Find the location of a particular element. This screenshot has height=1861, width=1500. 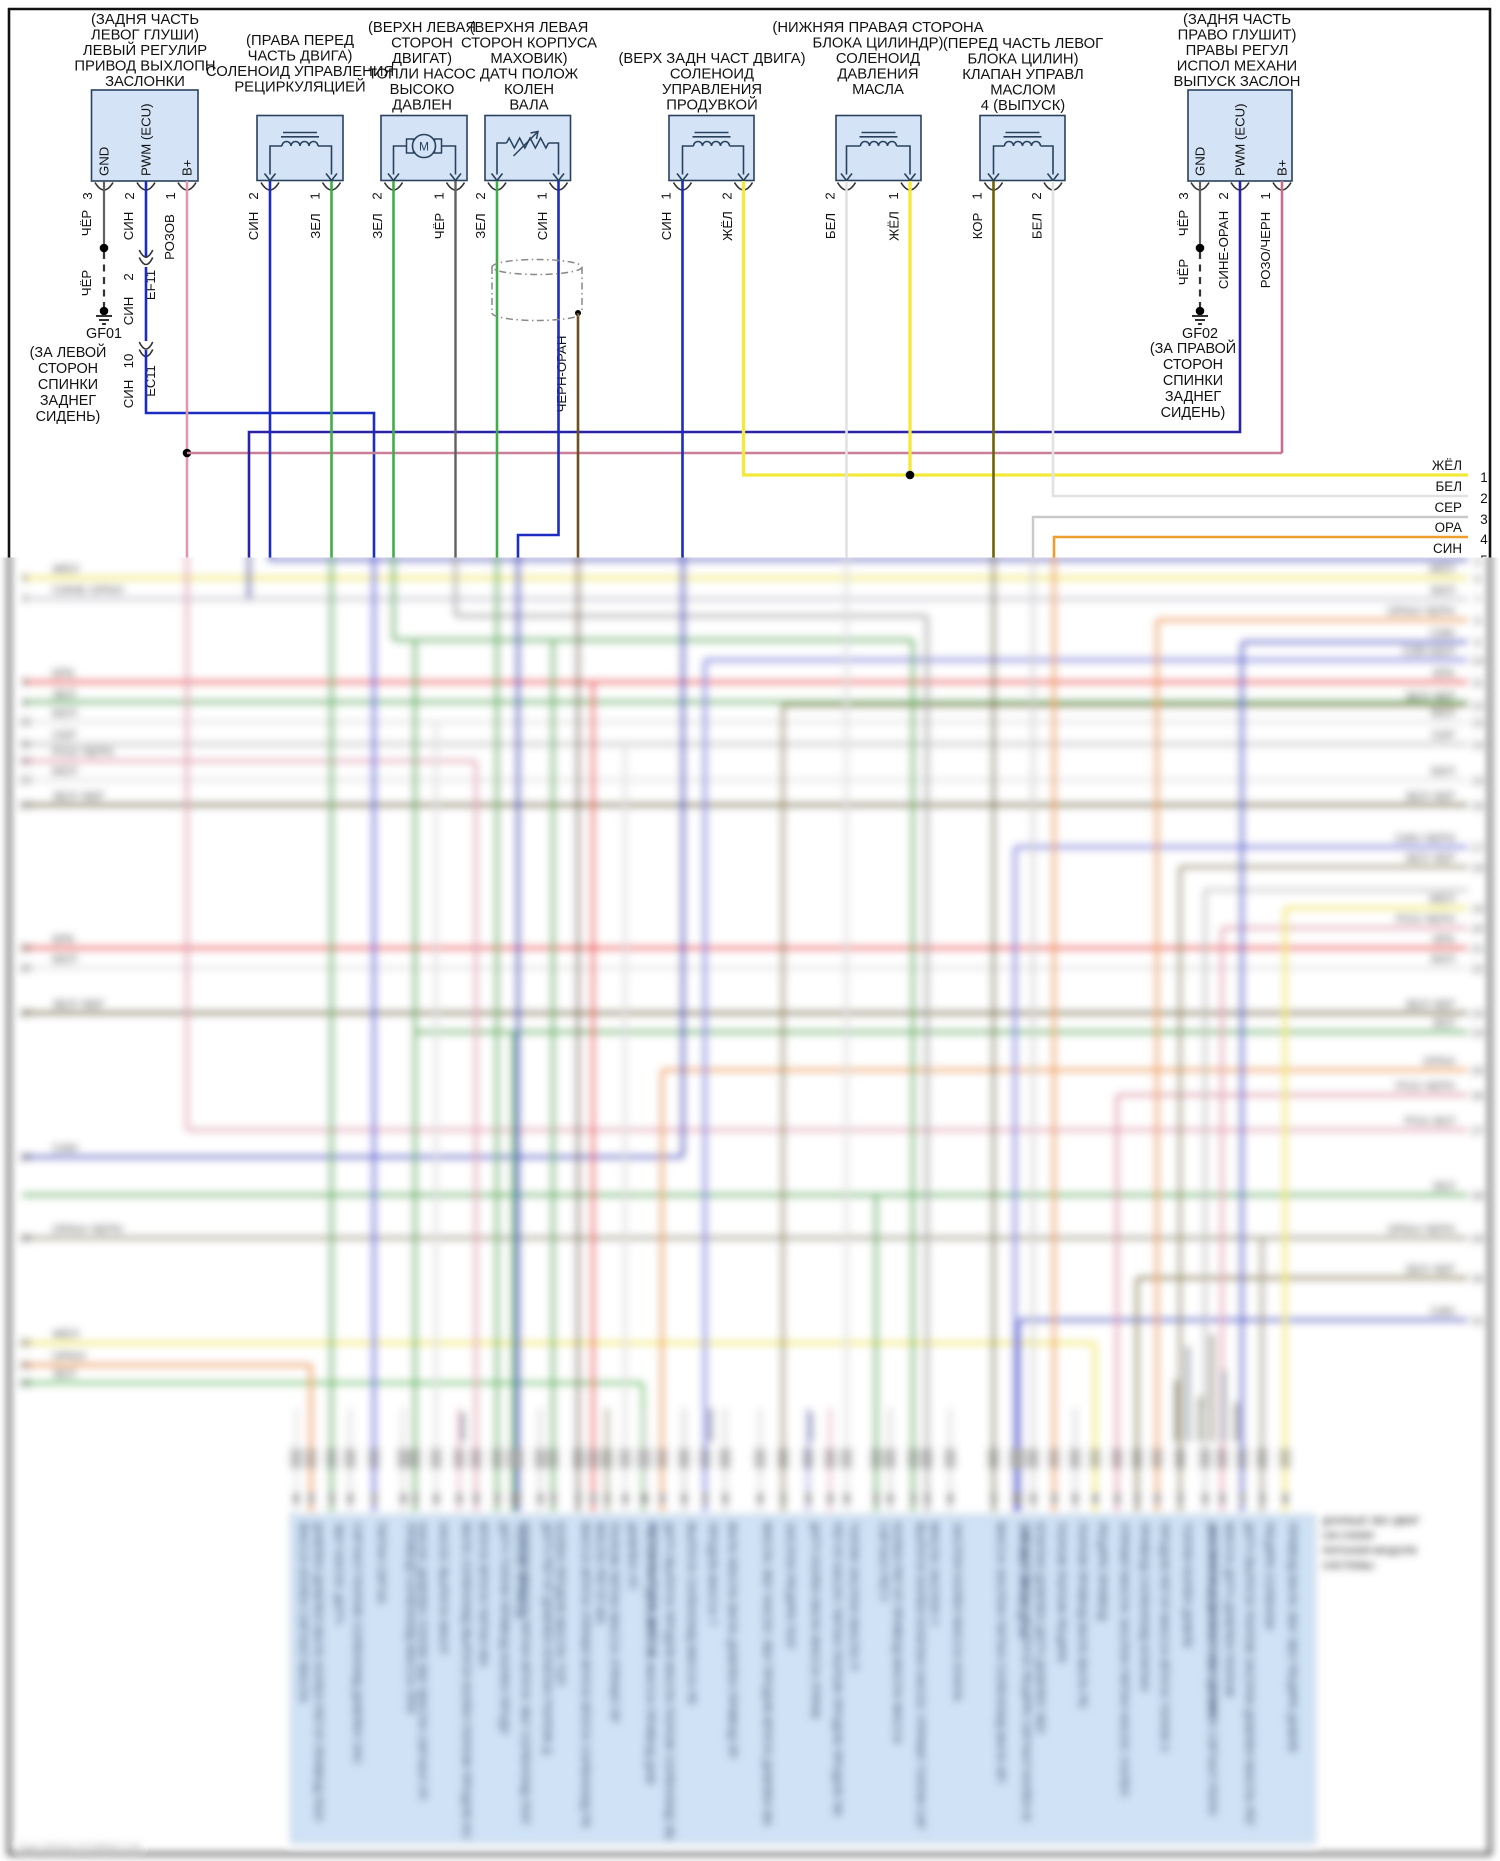

svg-text: 22 is located at coordinates (25, 1384).